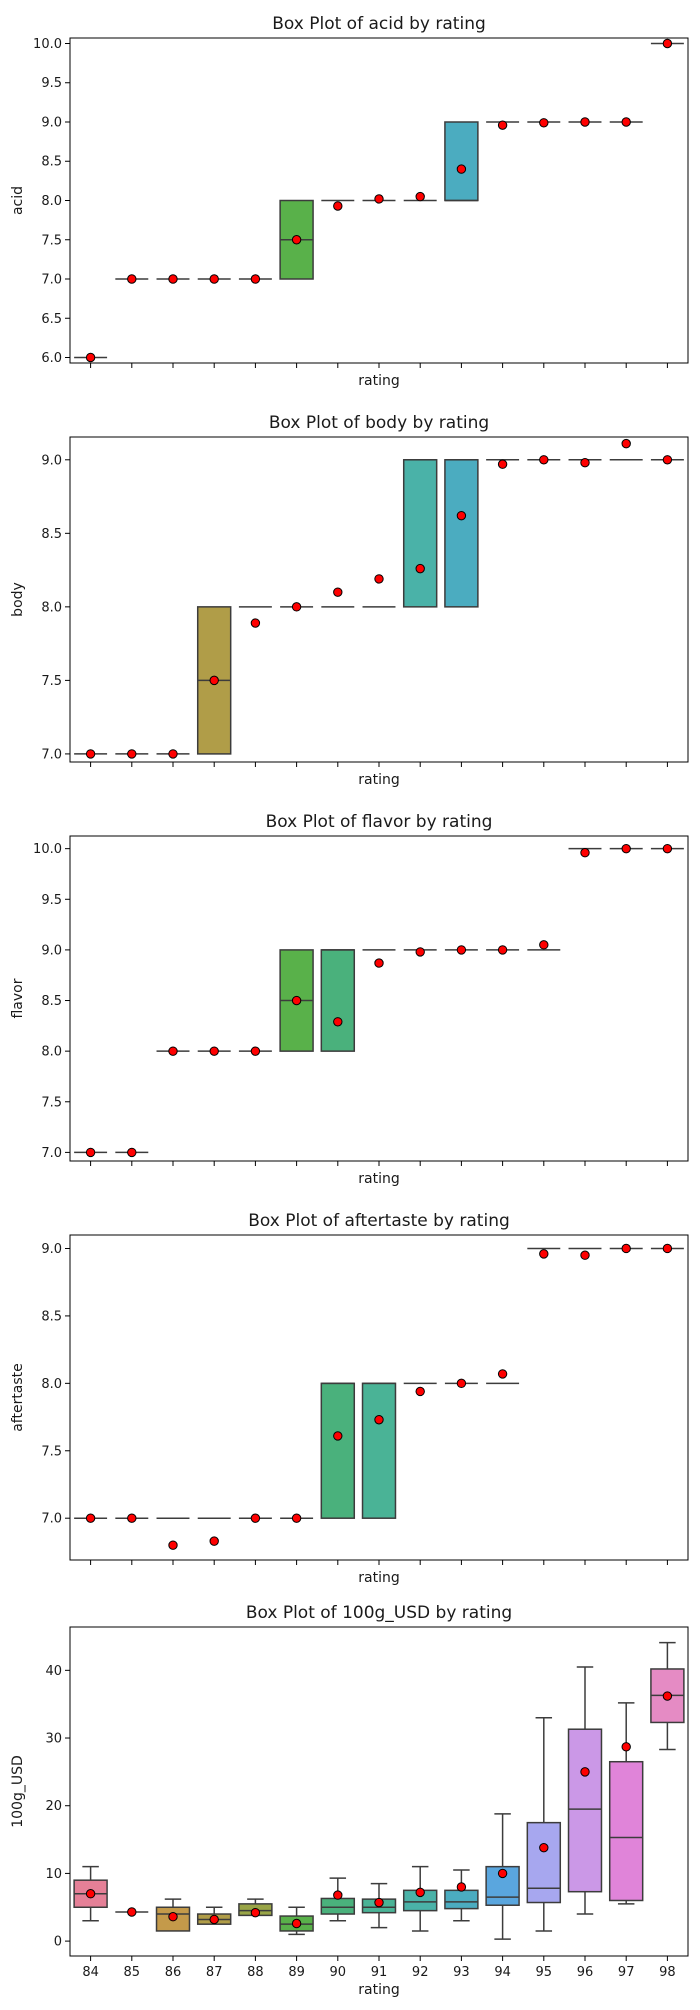 This screenshot has width=700, height=2010. What do you see at coordinates (51, 460) in the screenshot?
I see `y-tick-label: 9.0` at bounding box center [51, 460].